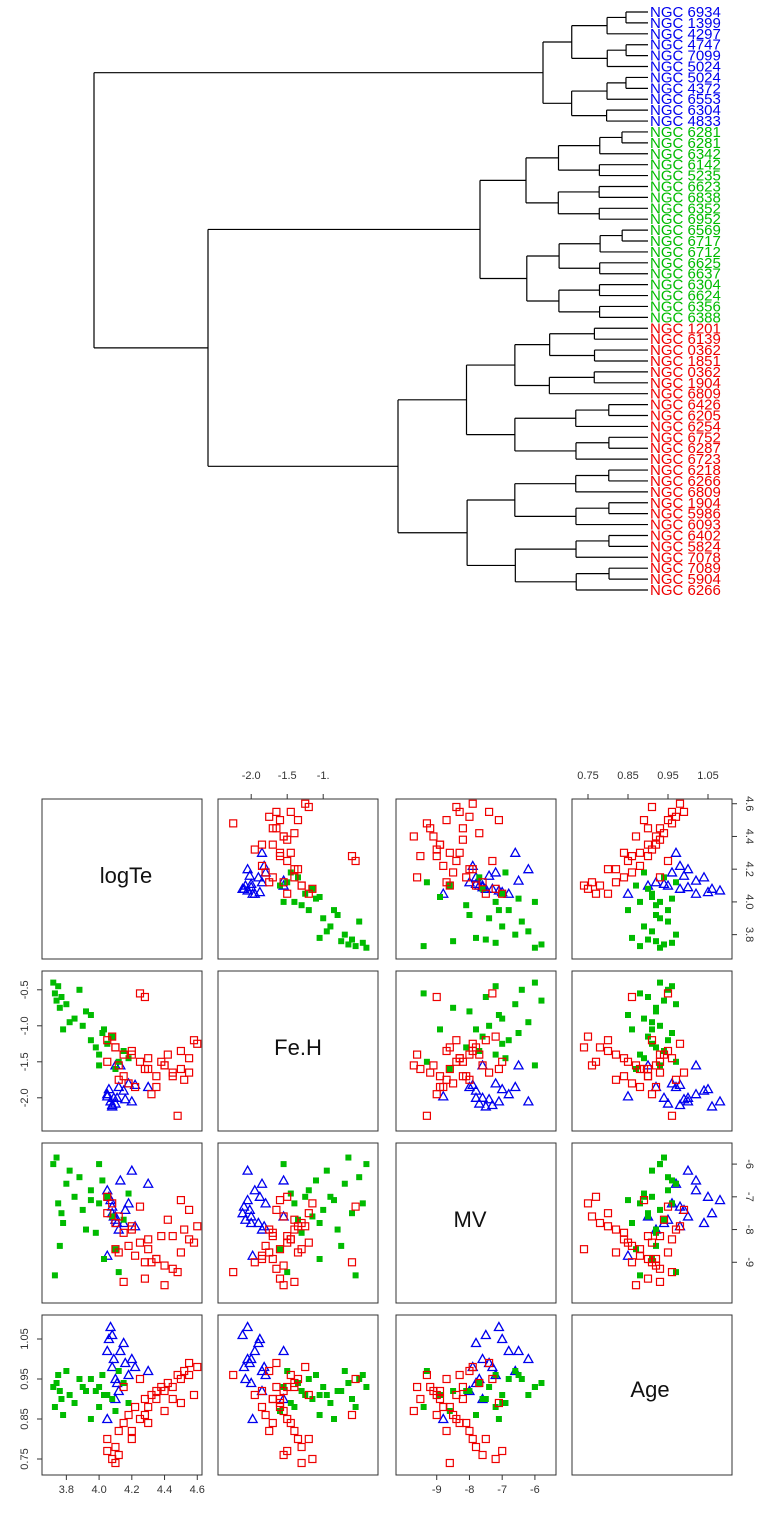 This screenshot has height=1523, width=762. I want to click on tick-label: -2.0, so click(25, 1097).